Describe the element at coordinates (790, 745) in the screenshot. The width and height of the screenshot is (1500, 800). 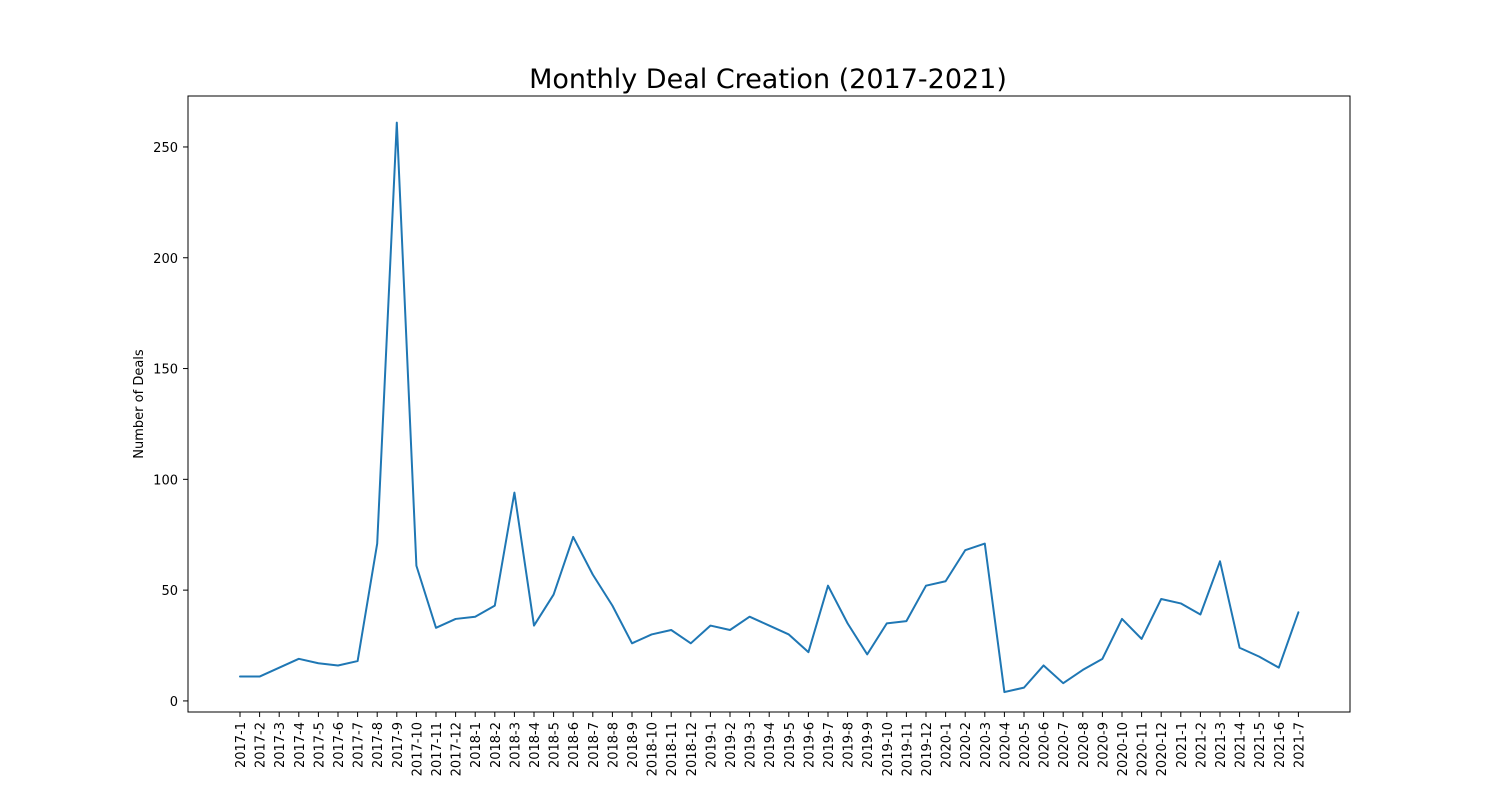
I see `x-tick-label: 2019-5` at that location.